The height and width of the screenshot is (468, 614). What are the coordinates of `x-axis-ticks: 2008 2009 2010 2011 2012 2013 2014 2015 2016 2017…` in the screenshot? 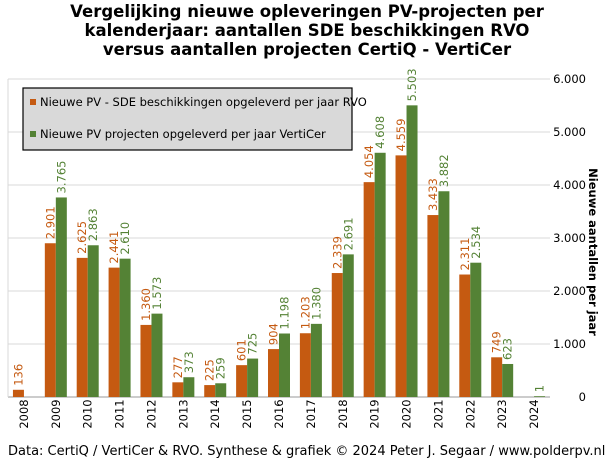 It's located at (279, 413).